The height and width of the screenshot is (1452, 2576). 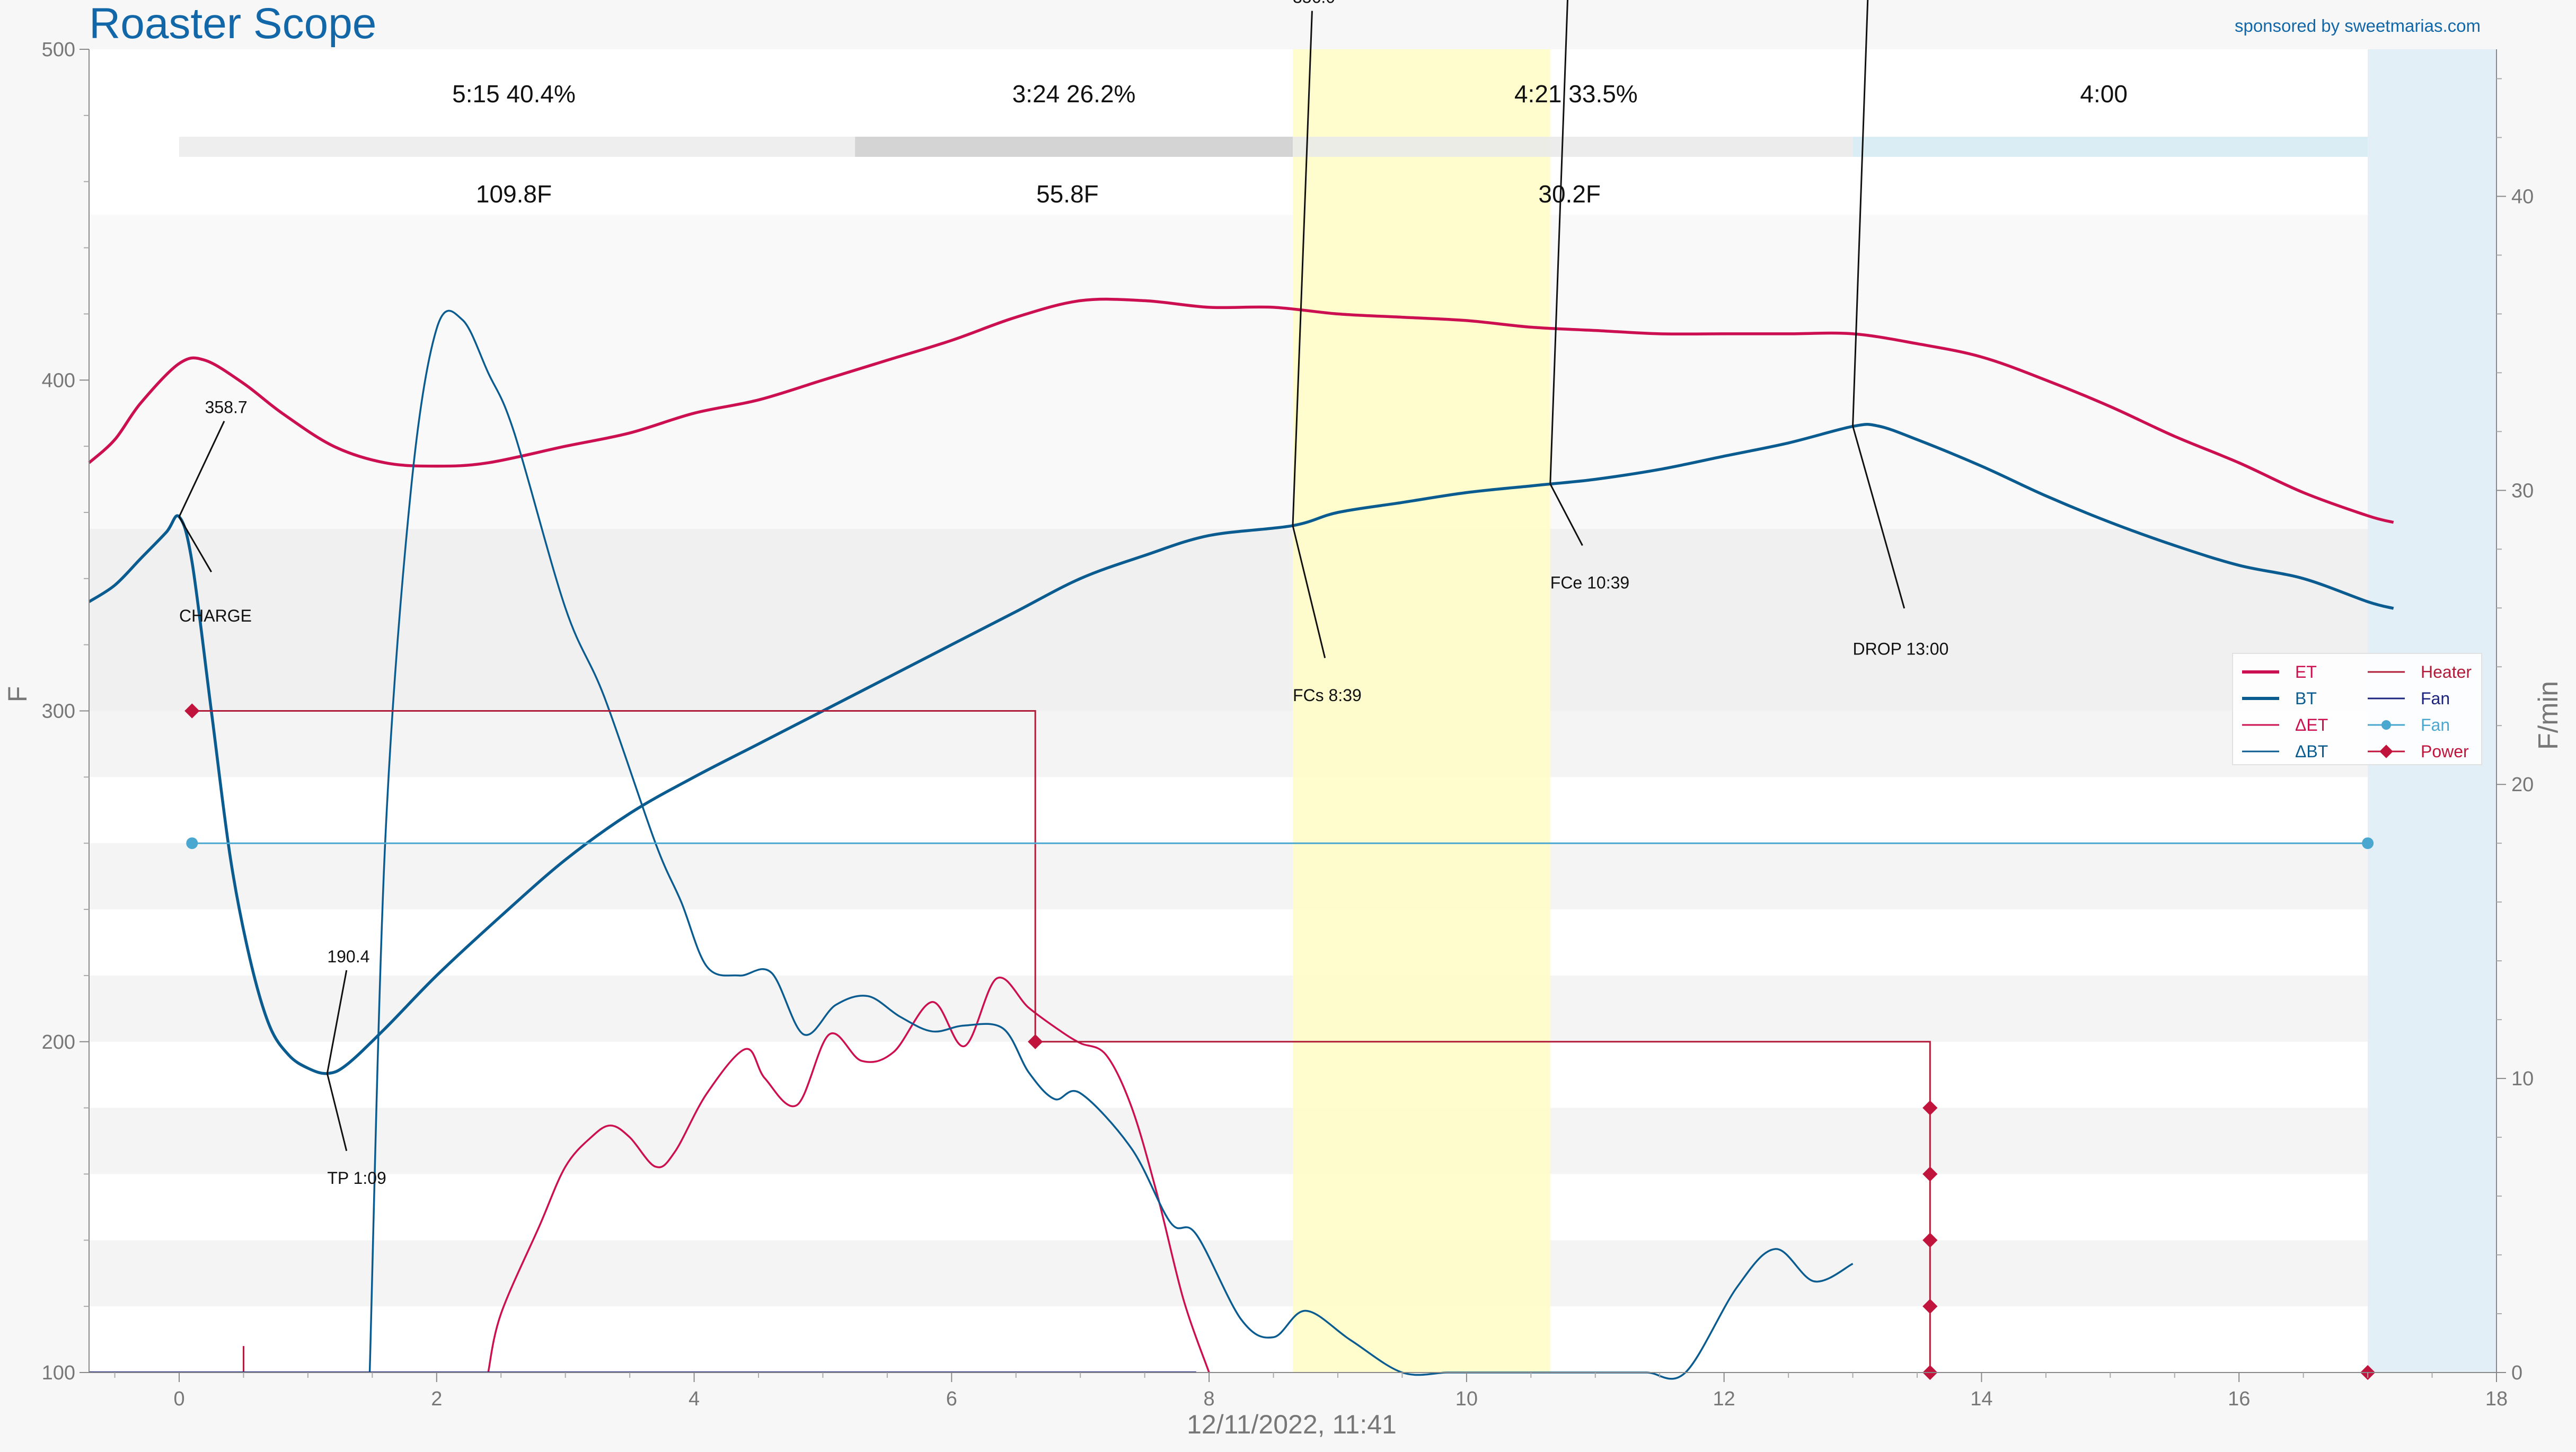 I want to click on x-tick-label: 6, so click(x=951, y=1399).